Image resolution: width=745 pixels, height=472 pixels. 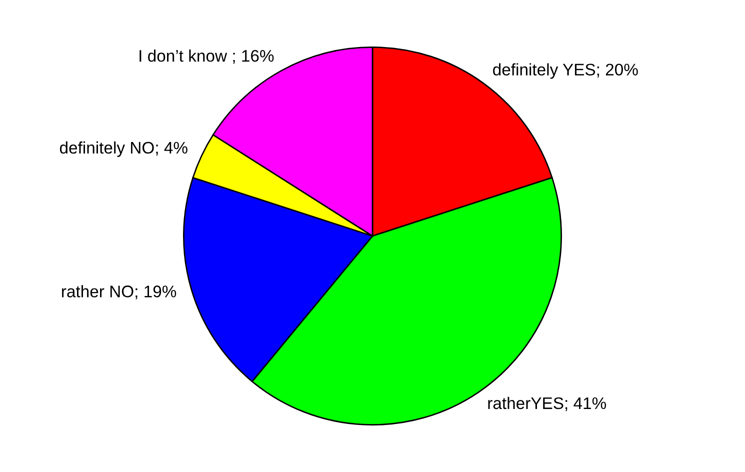 What do you see at coordinates (124, 149) in the screenshot?
I see `slice-label: definitely NO; 4%` at bounding box center [124, 149].